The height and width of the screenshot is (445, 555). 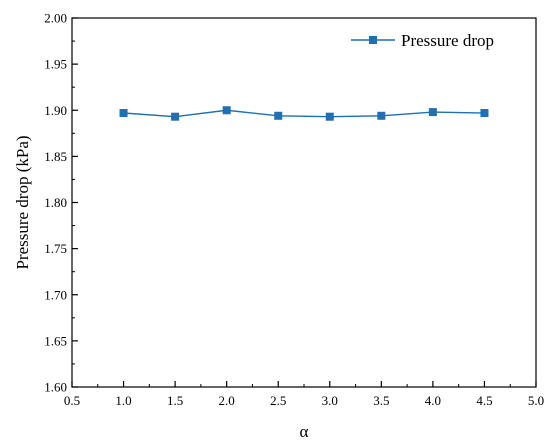 What do you see at coordinates (304, 431) in the screenshot?
I see `x-axis-title: α` at bounding box center [304, 431].